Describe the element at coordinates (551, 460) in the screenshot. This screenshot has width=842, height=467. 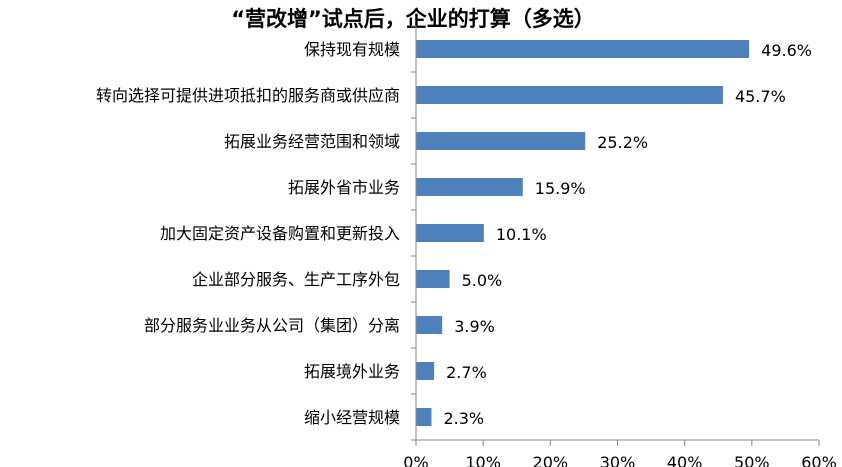
I see `x-tick-label: 20%` at that location.